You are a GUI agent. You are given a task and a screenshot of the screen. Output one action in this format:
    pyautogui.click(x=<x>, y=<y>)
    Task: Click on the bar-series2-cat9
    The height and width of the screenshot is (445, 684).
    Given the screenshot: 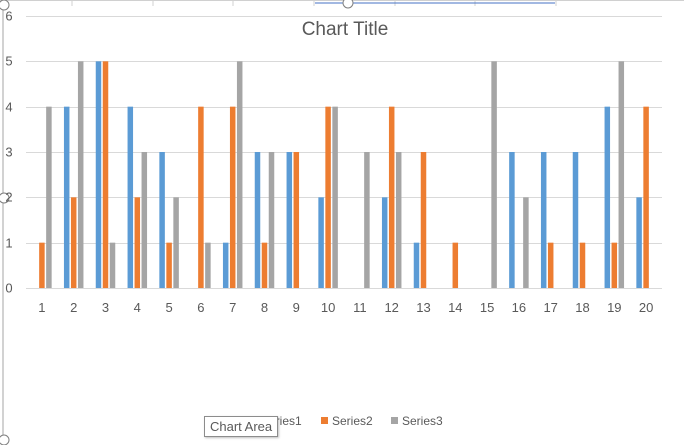 What is the action you would take?
    pyautogui.click(x=296, y=220)
    